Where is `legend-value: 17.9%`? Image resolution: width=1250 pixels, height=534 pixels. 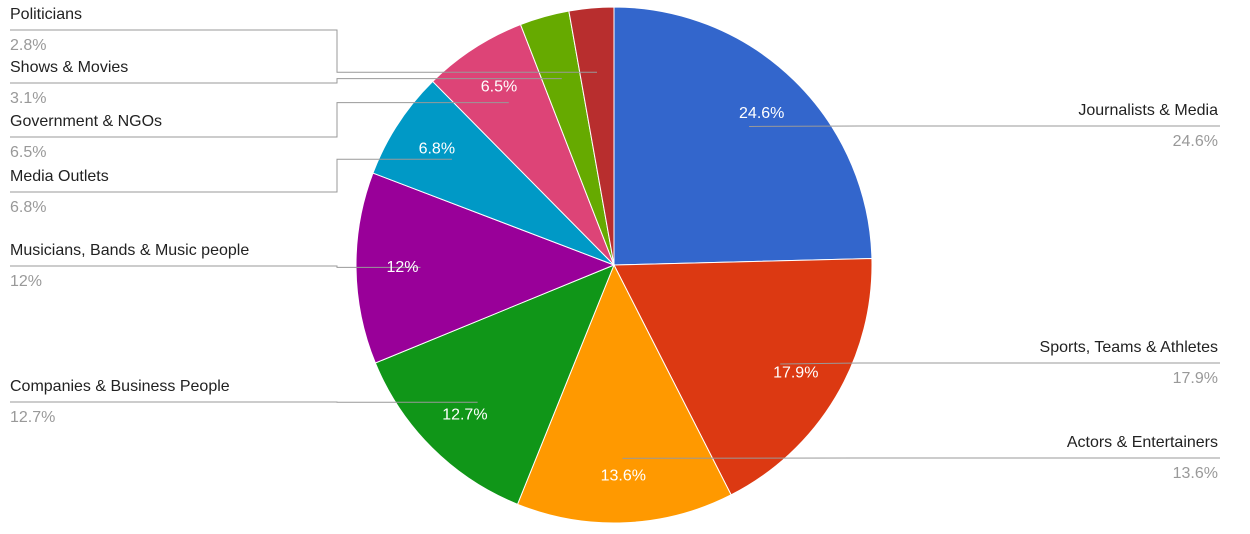
legend-value: 17.9% is located at coordinates (1195, 378).